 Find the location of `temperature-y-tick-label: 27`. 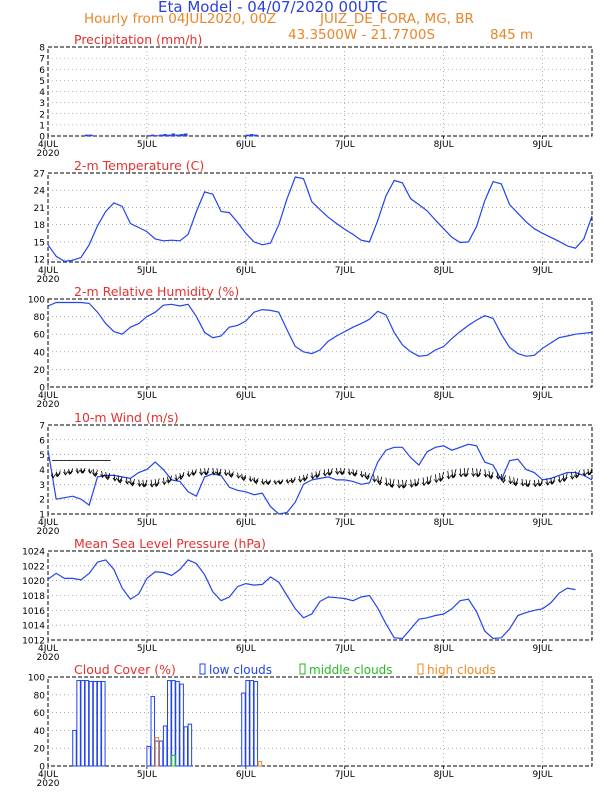

temperature-y-tick-label: 27 is located at coordinates (39, 175).